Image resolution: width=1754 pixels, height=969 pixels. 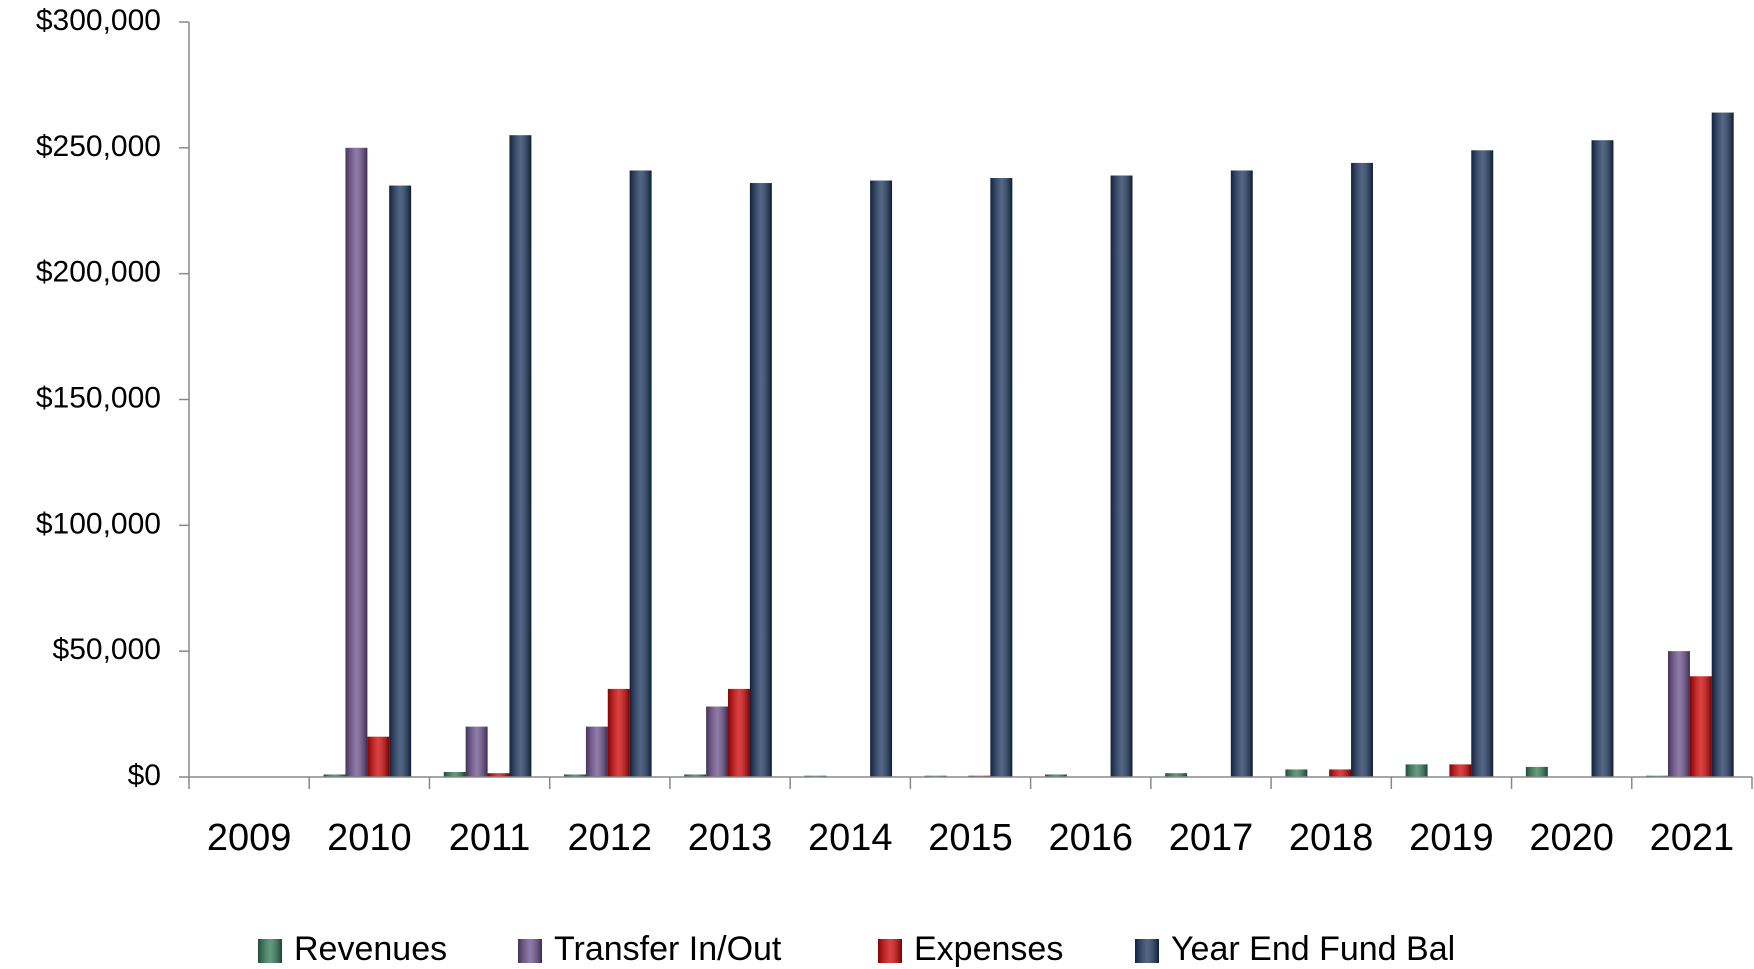 What do you see at coordinates (1571, 838) in the screenshot?
I see `x-tick-label: 2020` at bounding box center [1571, 838].